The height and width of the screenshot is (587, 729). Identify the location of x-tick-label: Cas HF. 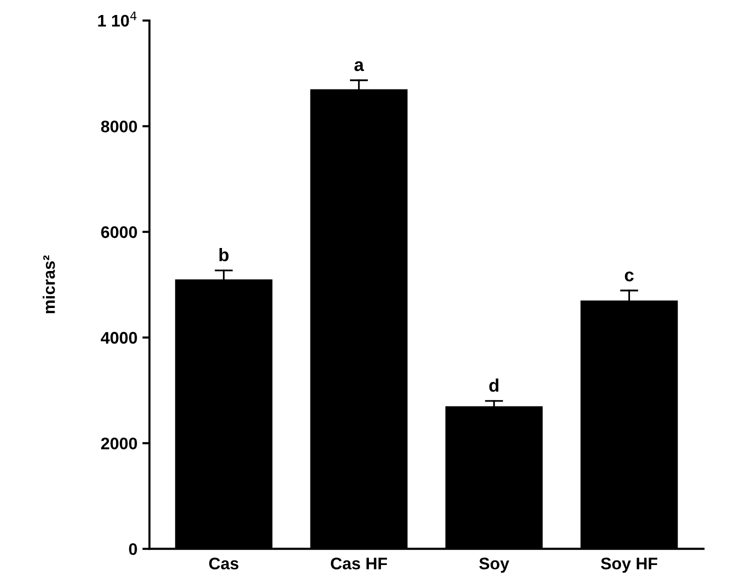
(358, 564).